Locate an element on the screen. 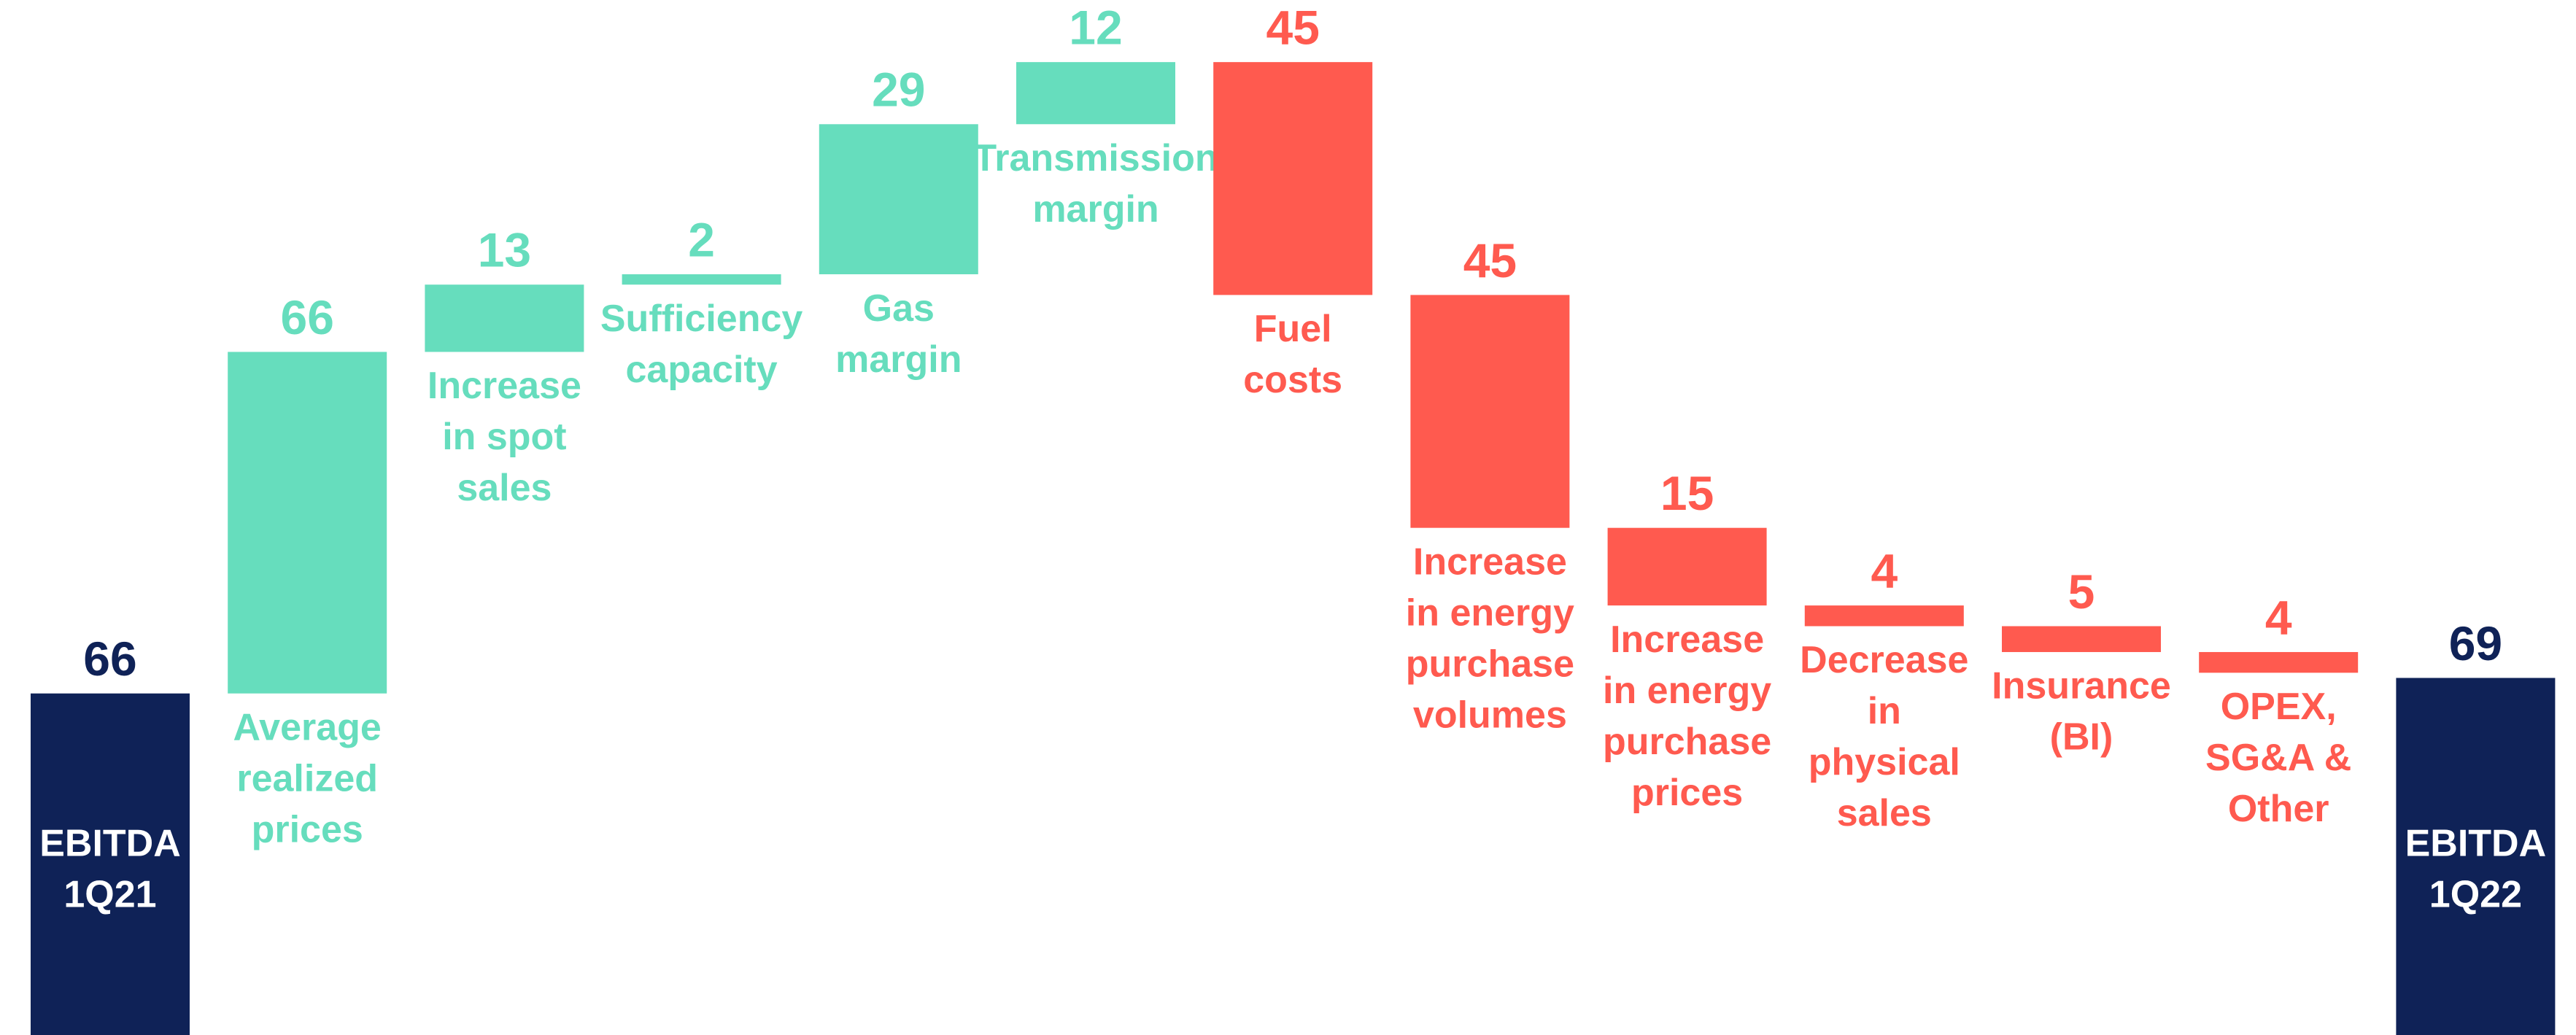  value-label: 13 is located at coordinates (504, 250).